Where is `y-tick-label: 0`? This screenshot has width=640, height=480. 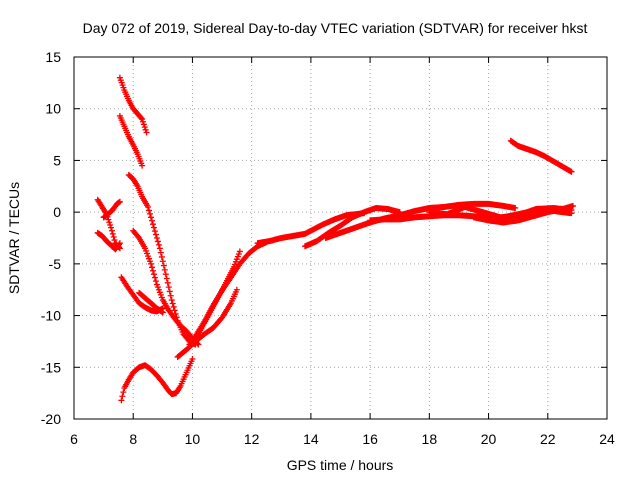 y-tick-label: 0 is located at coordinates (57, 212).